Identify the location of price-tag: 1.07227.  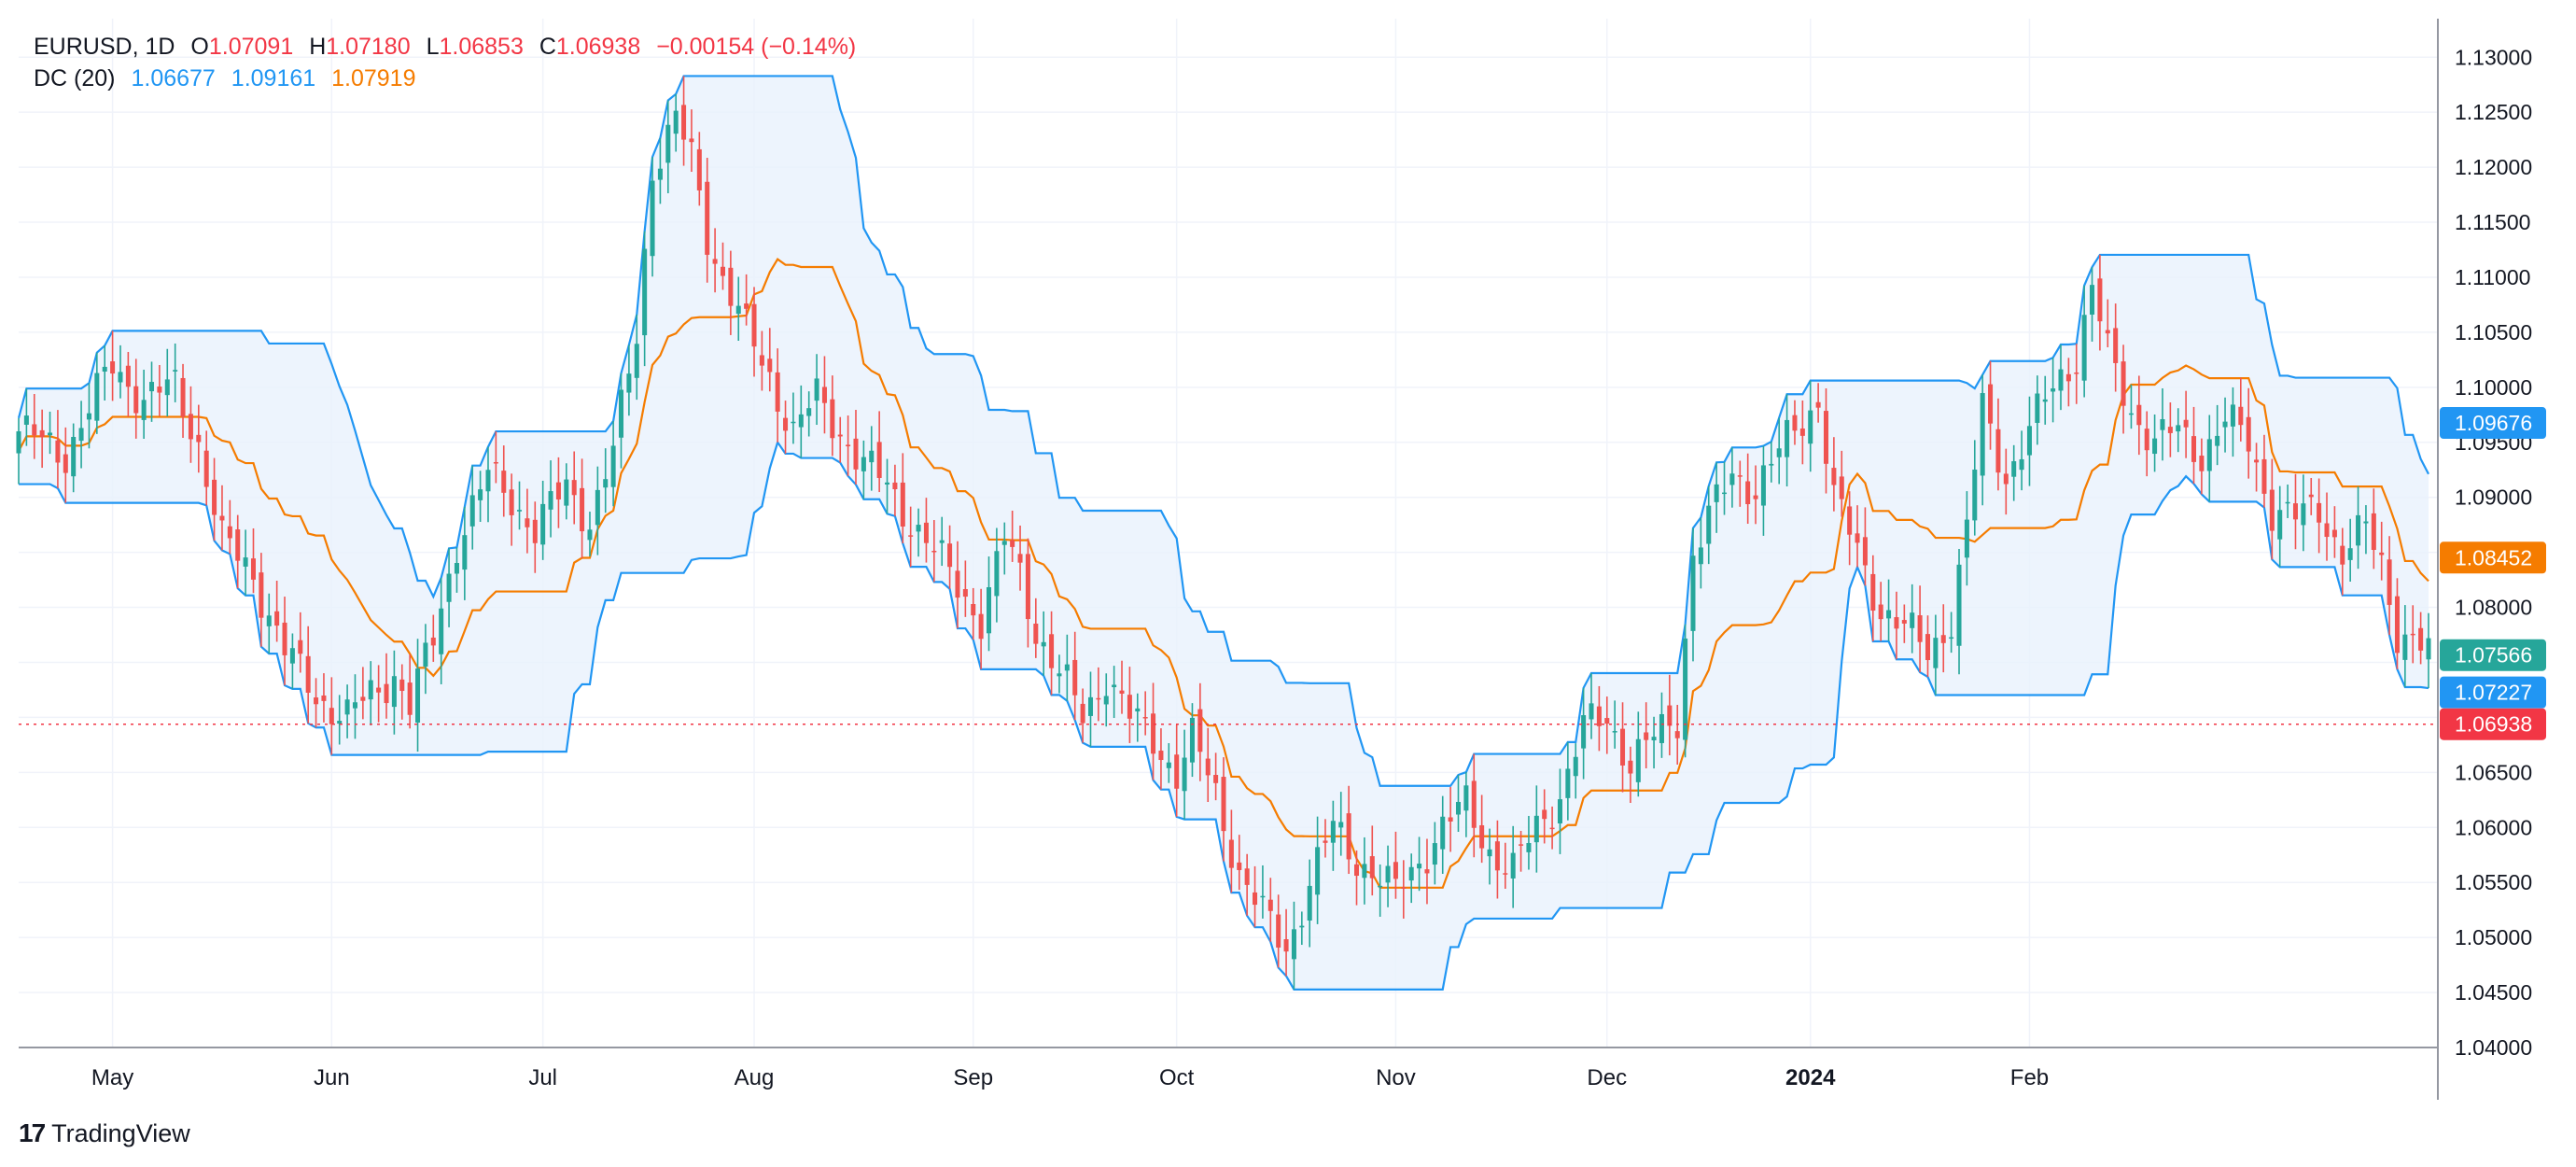
(2493, 692).